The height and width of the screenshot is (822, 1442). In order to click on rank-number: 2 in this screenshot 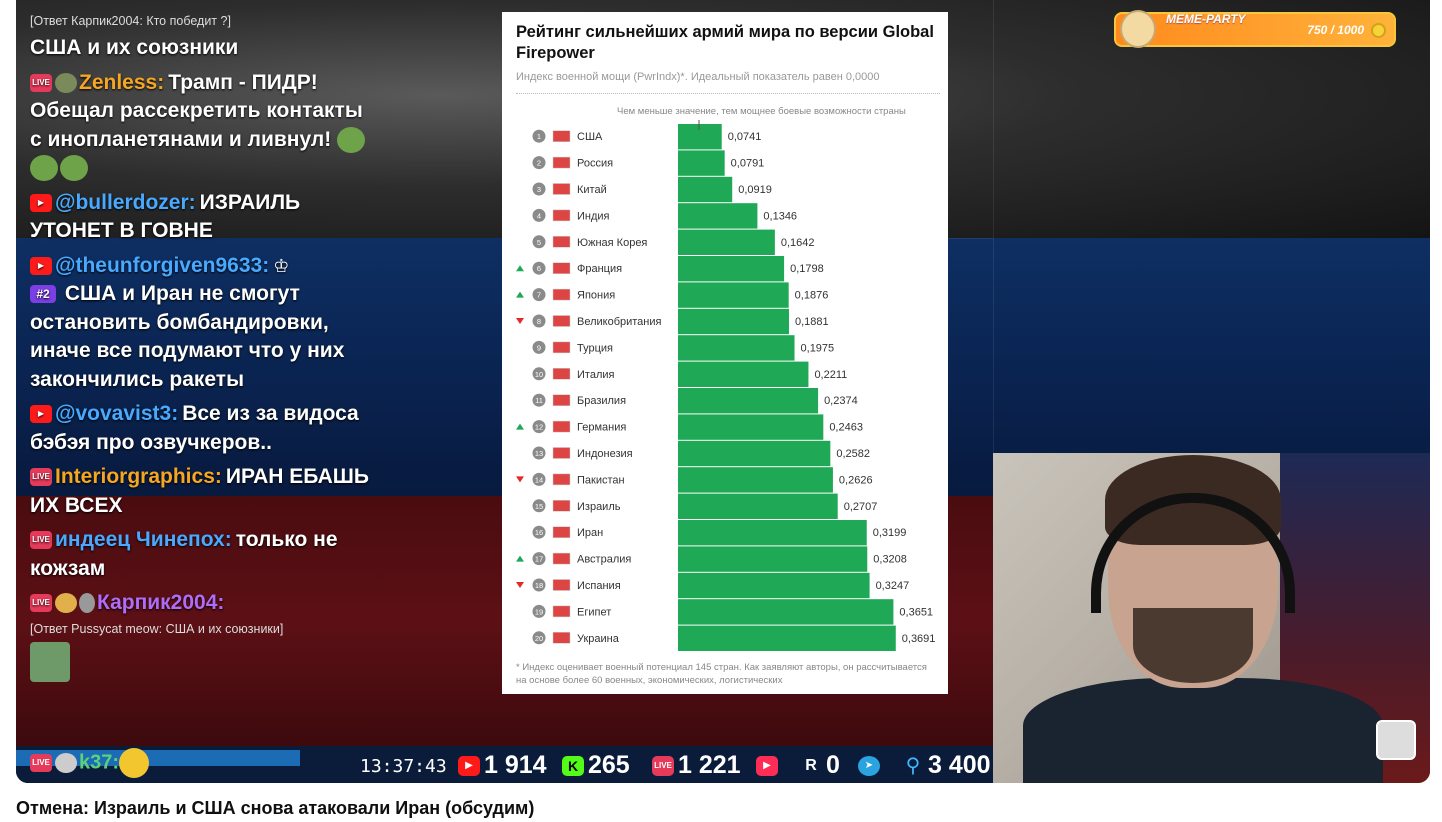, I will do `click(539, 163)`.